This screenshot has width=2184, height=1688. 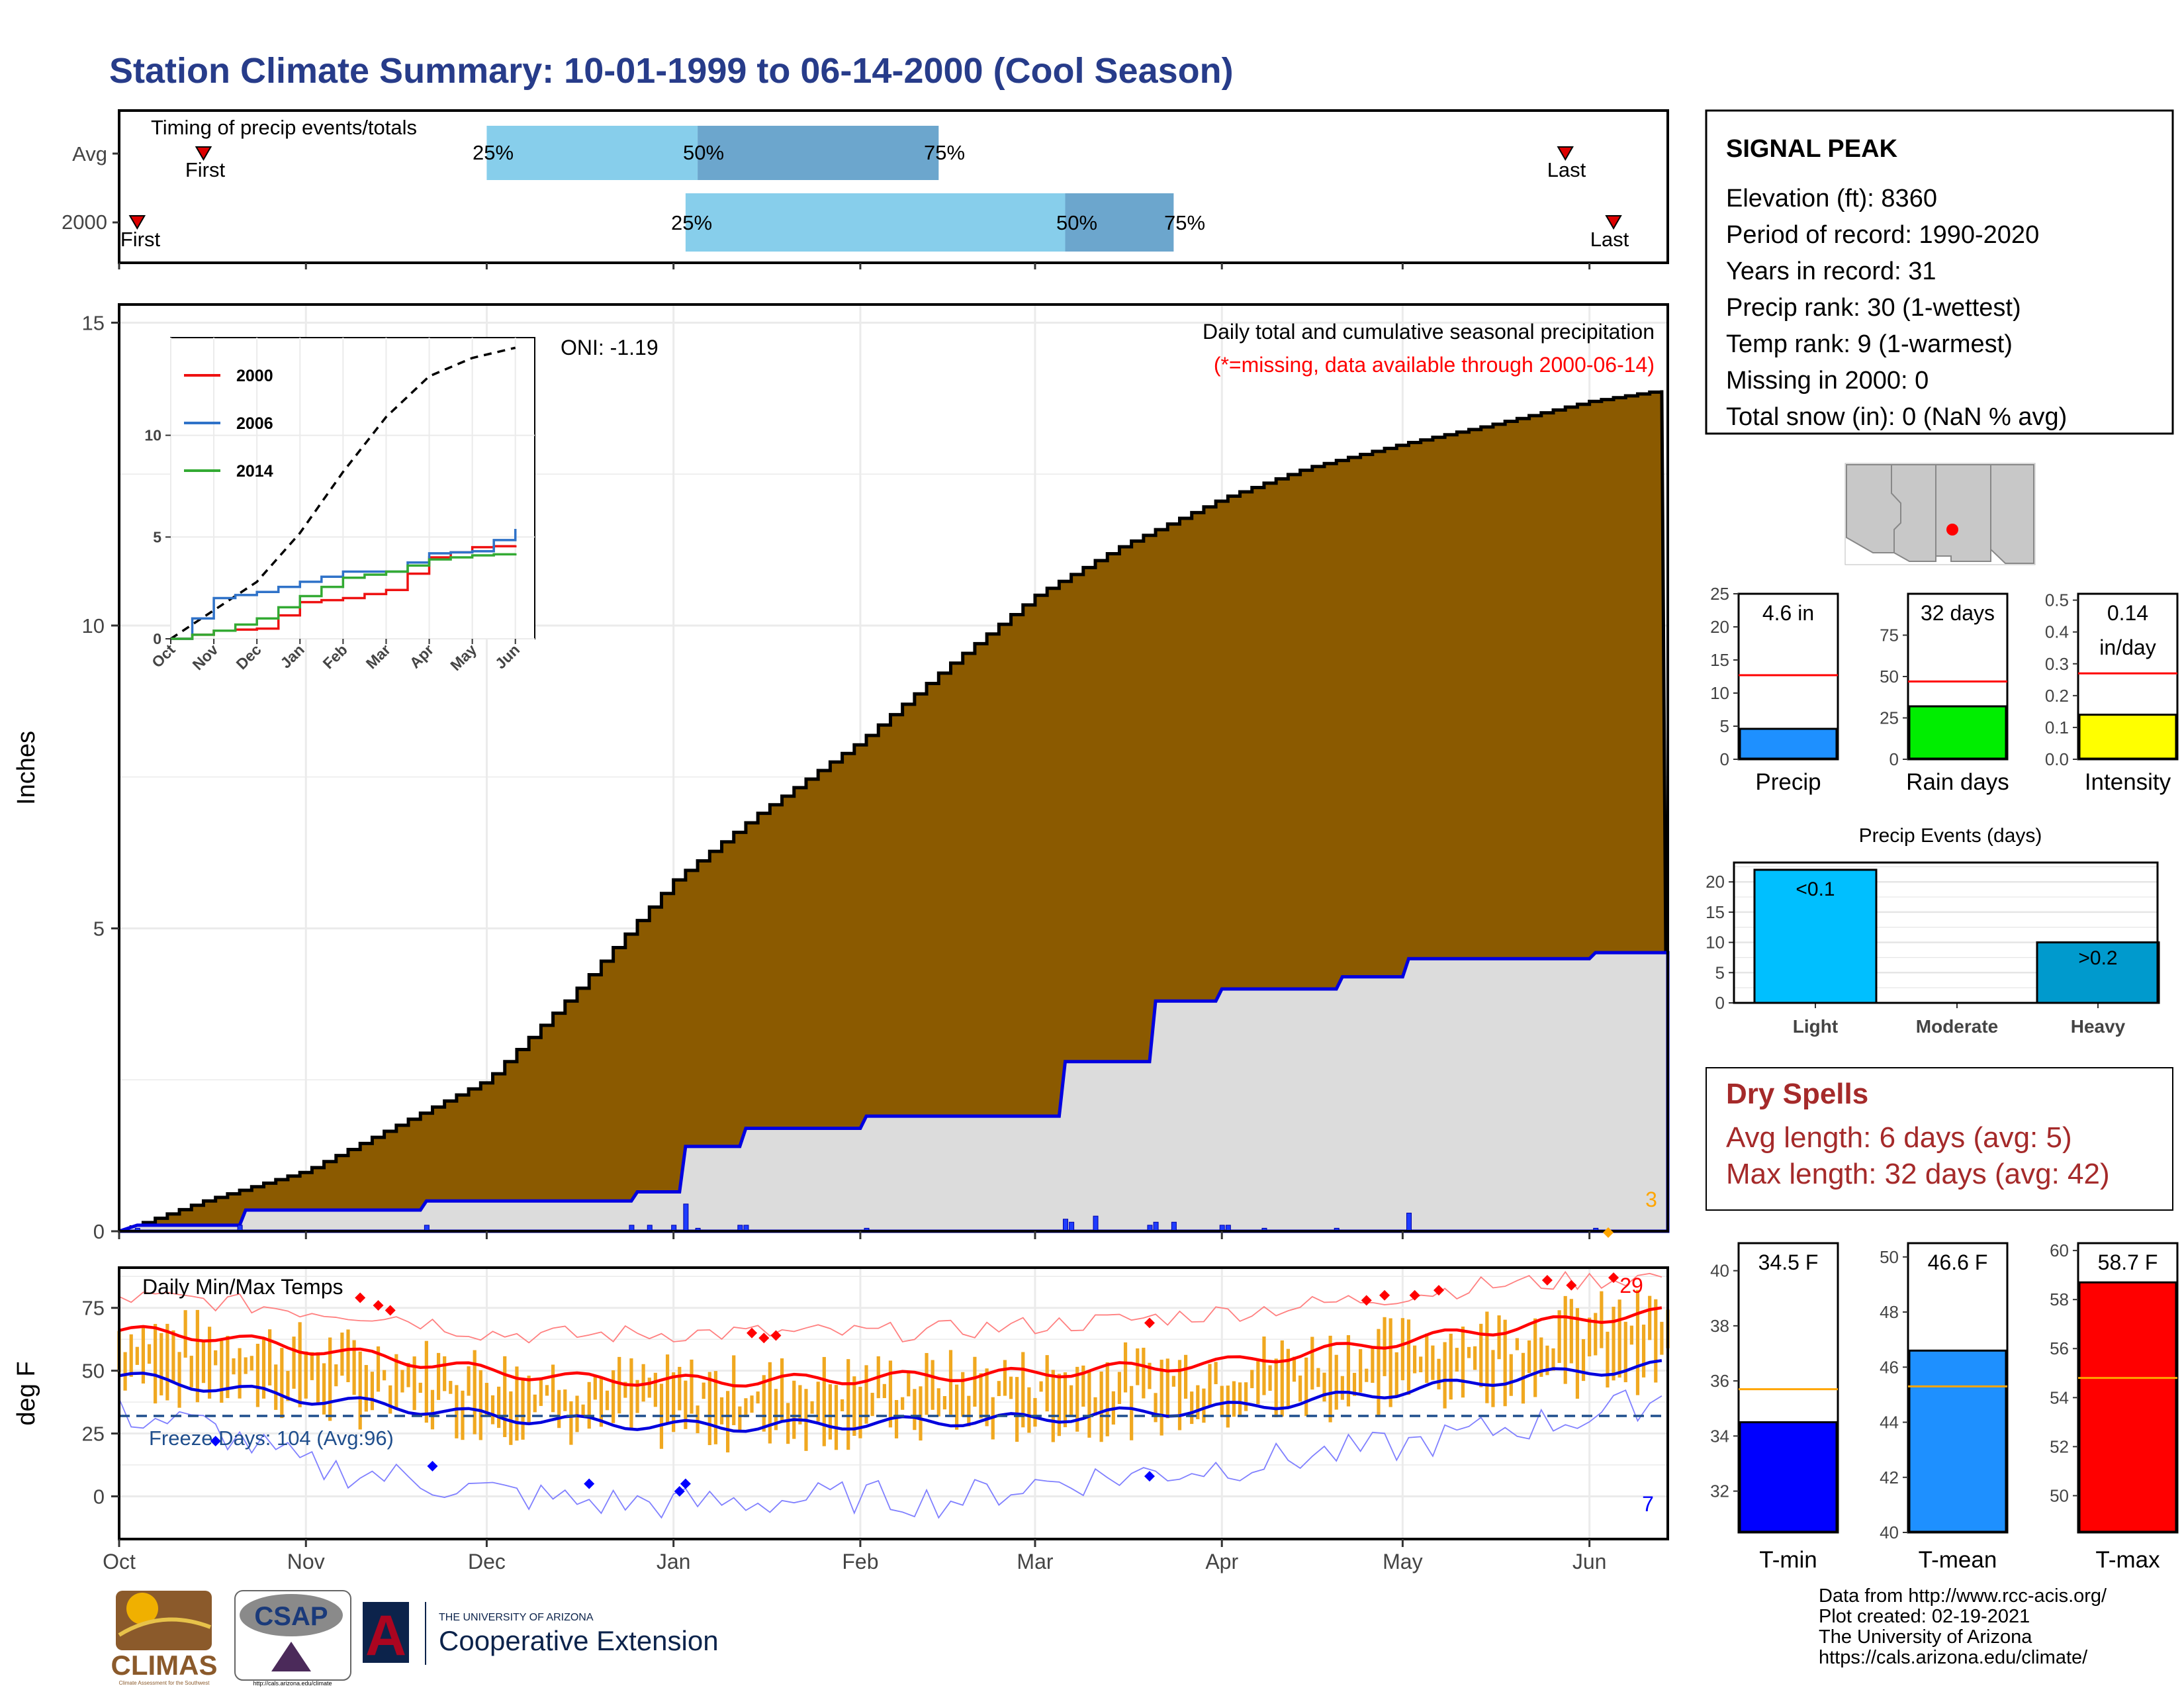 What do you see at coordinates (1035, 1561) in the screenshot?
I see `month-tick-label: Mar` at bounding box center [1035, 1561].